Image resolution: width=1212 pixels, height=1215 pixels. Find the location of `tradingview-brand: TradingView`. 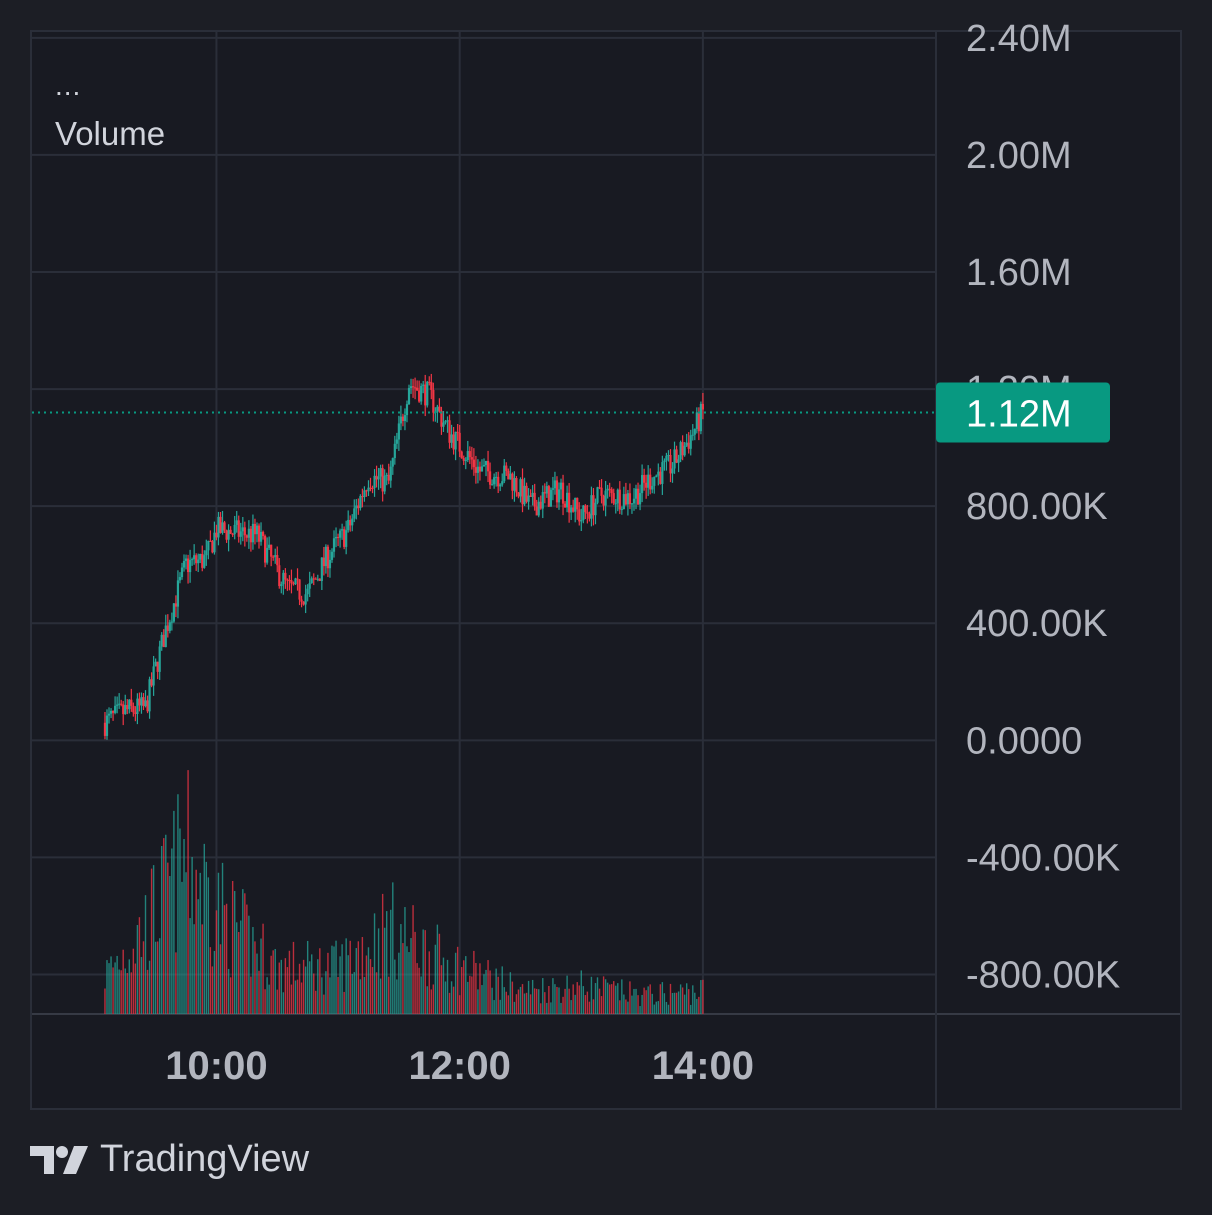

tradingview-brand: TradingView is located at coordinates (169, 1159).